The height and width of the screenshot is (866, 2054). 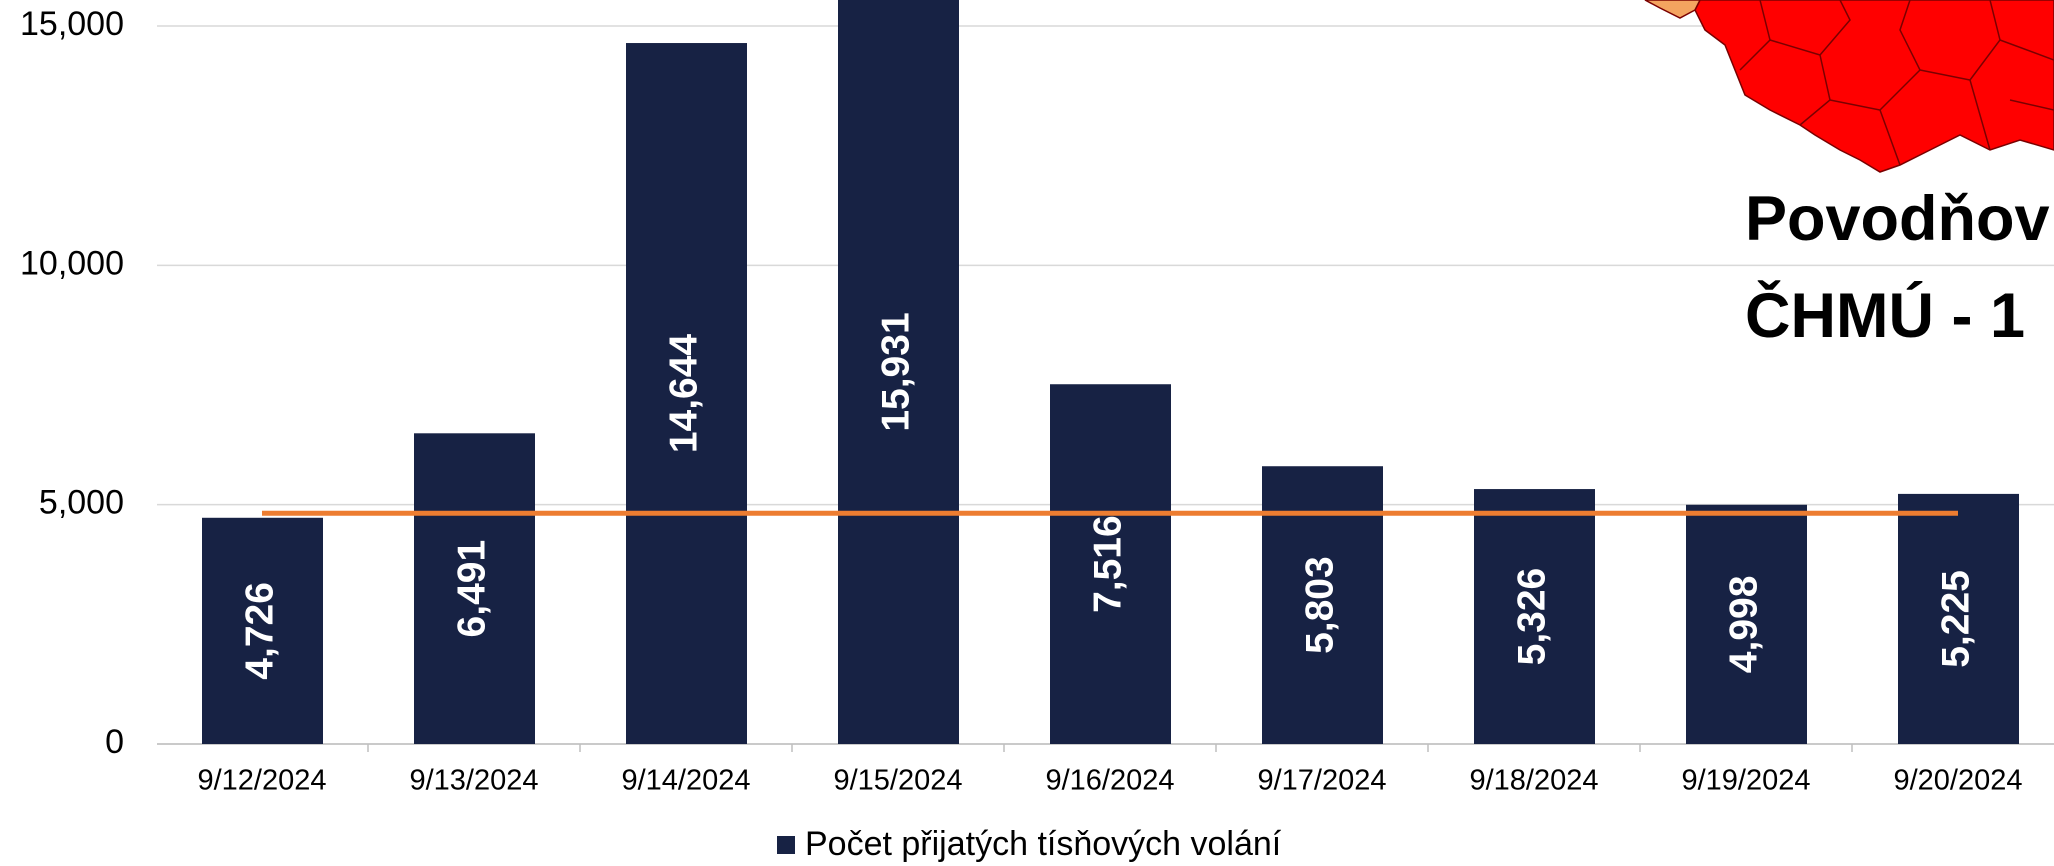 I want to click on y-tick-label: 0, so click(x=114, y=742).